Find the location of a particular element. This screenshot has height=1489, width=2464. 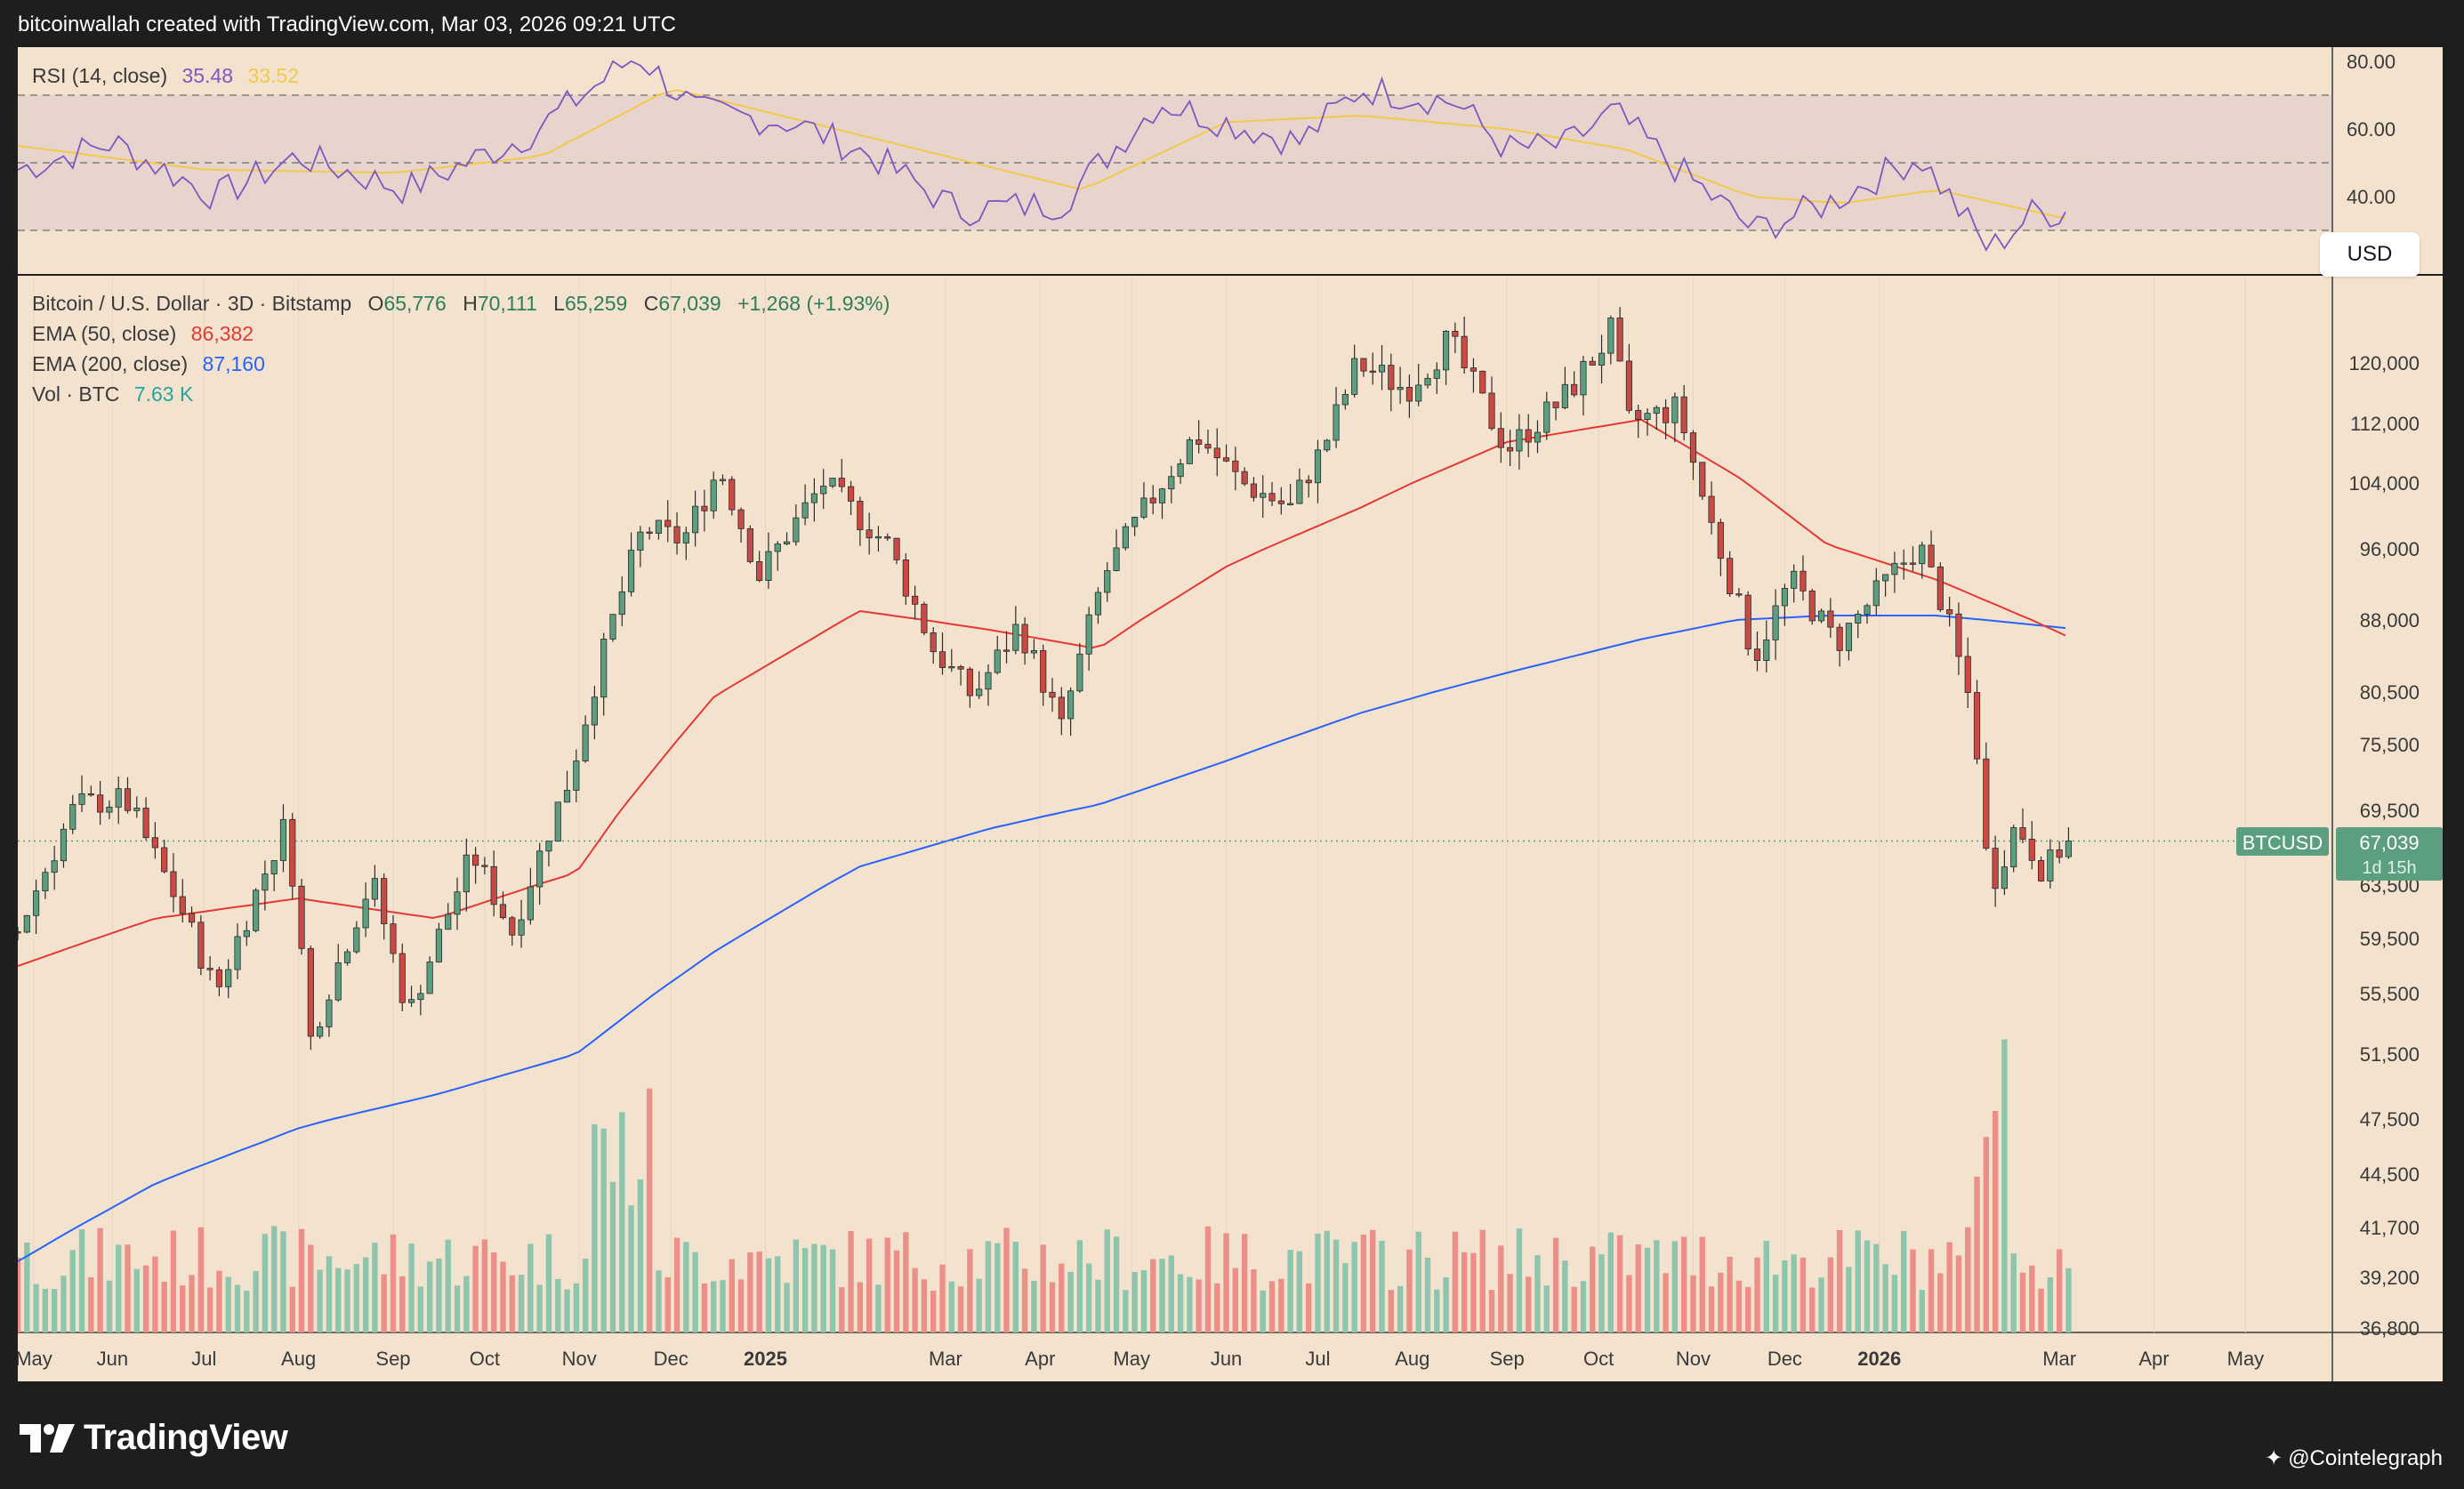

price-axis-tick: 75,500 is located at coordinates (2390, 745).